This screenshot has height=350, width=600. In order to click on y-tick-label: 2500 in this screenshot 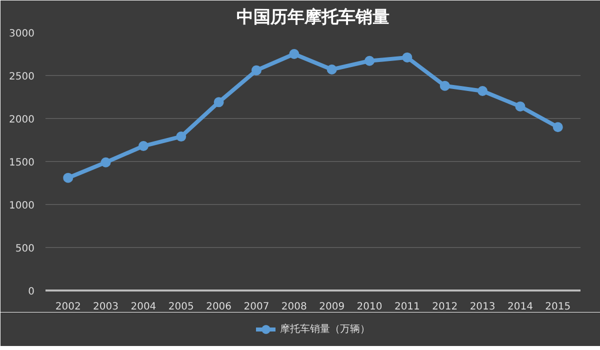, I will do `click(22, 77)`.